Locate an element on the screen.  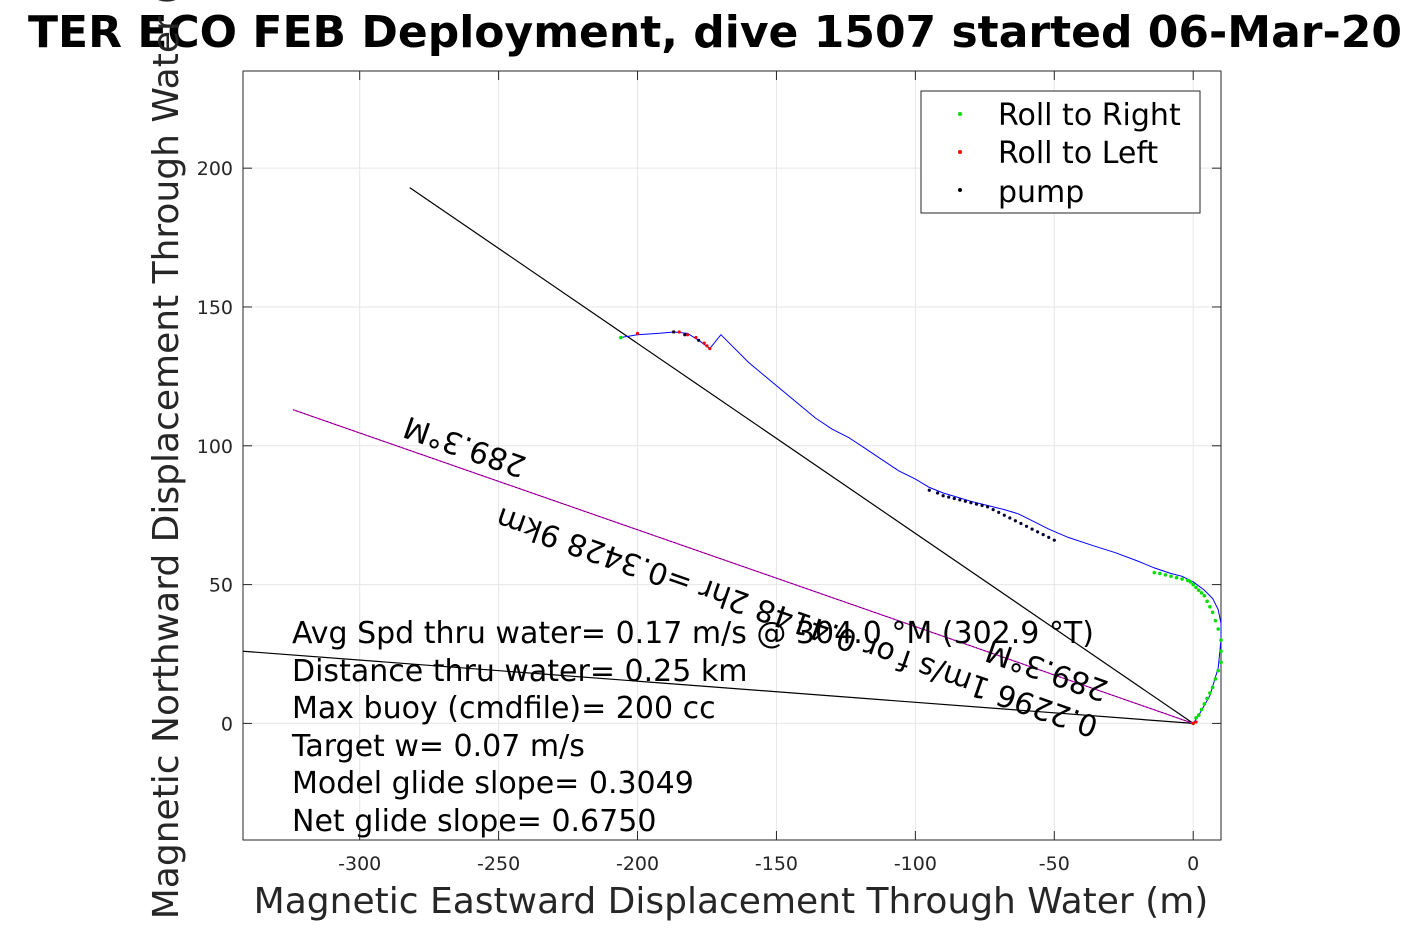
heading-annotation: 289.3°M is located at coordinates (464, 446).